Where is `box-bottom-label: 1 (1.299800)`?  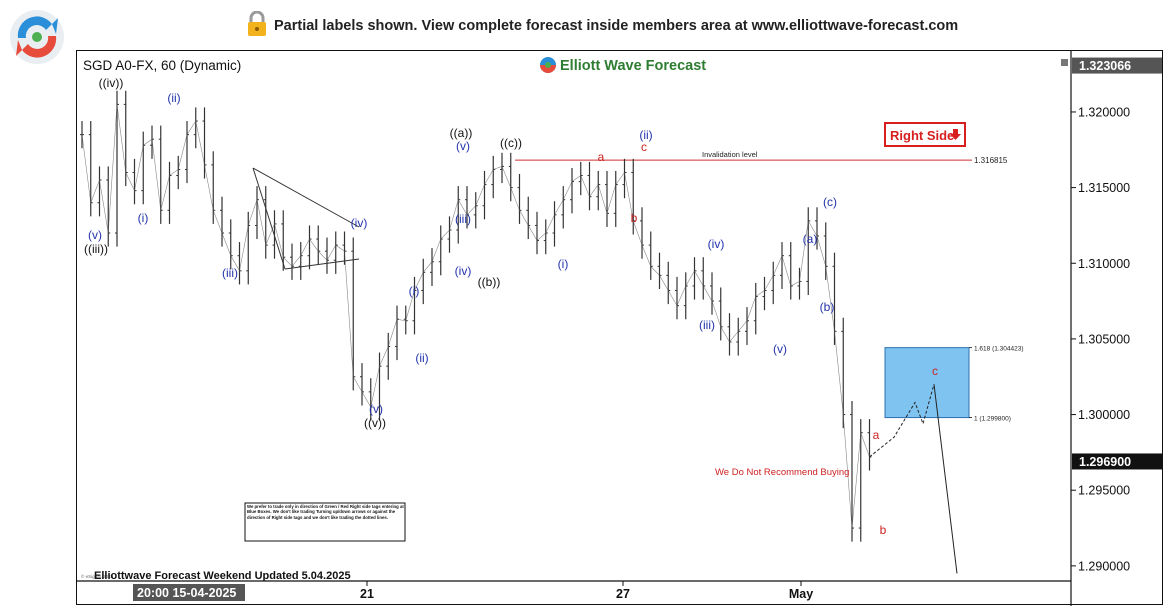 box-bottom-label: 1 (1.299800) is located at coordinates (992, 419).